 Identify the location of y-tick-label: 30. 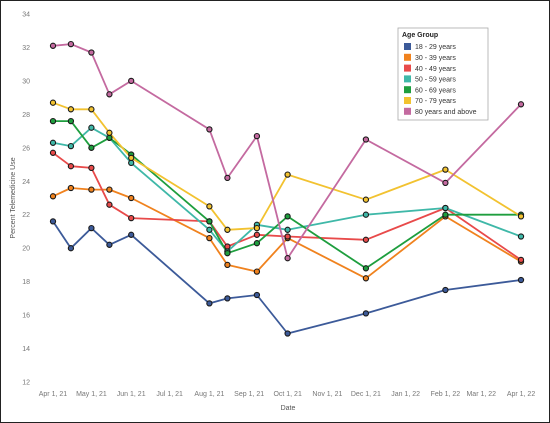
(26, 81).